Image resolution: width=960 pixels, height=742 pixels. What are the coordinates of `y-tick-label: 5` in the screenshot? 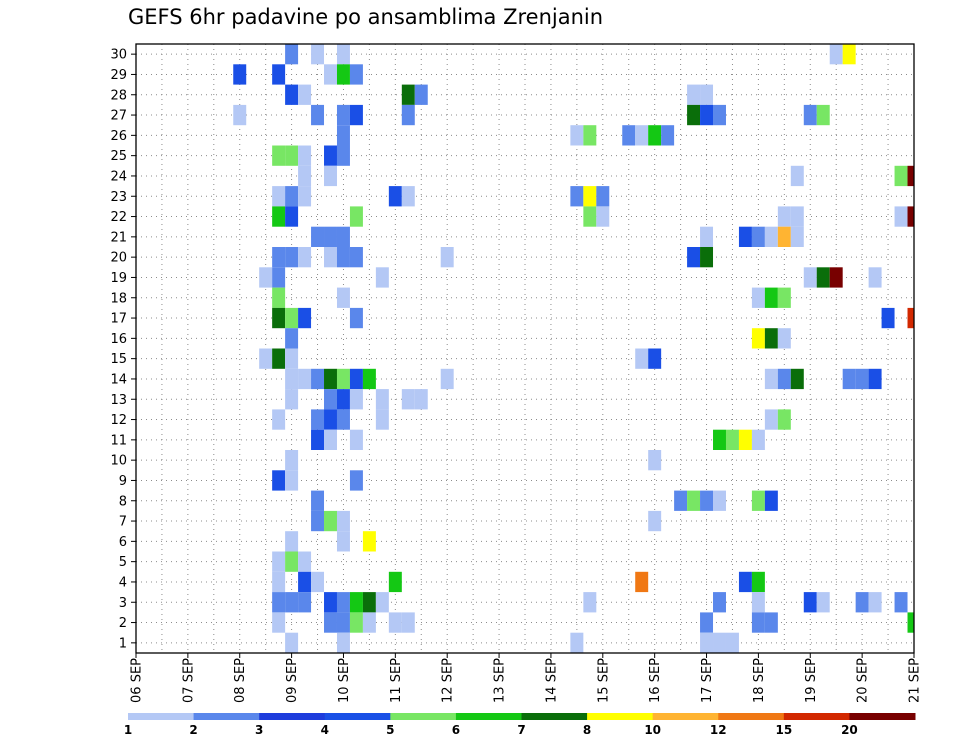 It's located at (123, 562).